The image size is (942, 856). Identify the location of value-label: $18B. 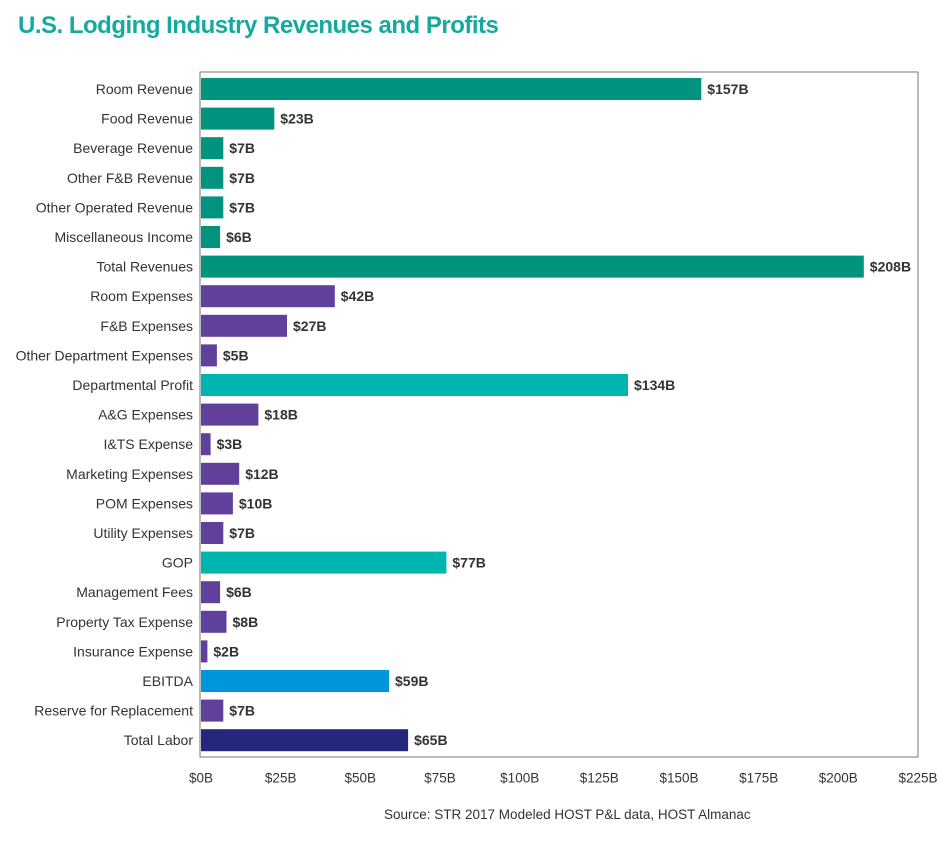
(280, 415).